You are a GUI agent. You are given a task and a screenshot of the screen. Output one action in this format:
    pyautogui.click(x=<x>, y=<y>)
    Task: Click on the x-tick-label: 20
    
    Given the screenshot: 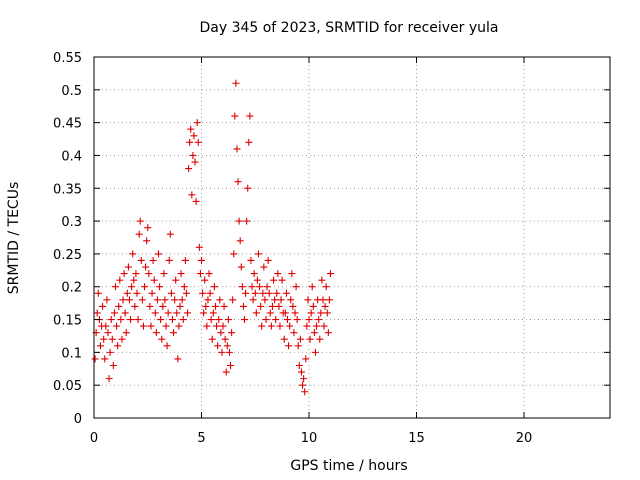 What is the action you would take?
    pyautogui.click(x=524, y=438)
    